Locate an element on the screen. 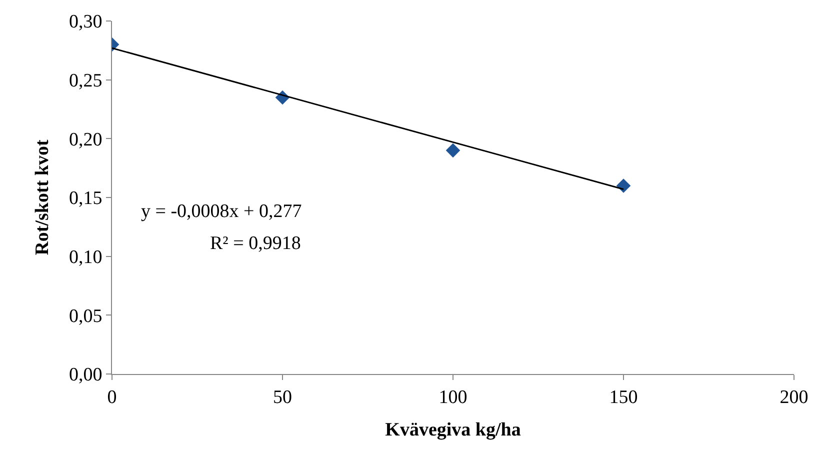 The height and width of the screenshot is (454, 820). y-axis-title: Rot/skott kvot is located at coordinates (42, 197).